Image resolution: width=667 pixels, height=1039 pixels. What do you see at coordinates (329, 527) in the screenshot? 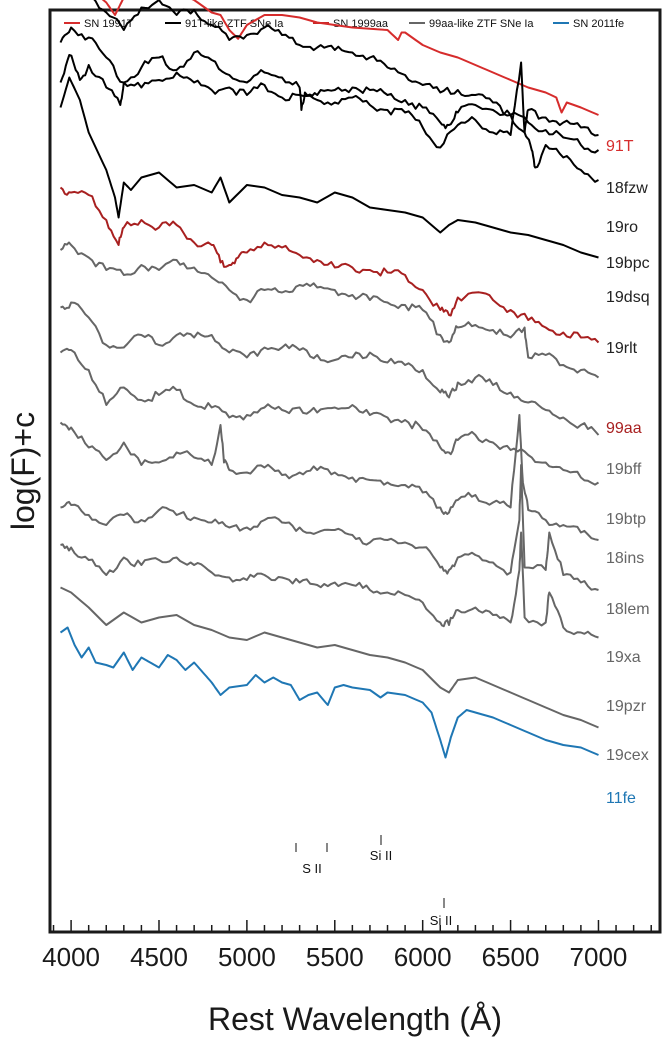
I see `spectrum-line-19xa` at bounding box center [329, 527].